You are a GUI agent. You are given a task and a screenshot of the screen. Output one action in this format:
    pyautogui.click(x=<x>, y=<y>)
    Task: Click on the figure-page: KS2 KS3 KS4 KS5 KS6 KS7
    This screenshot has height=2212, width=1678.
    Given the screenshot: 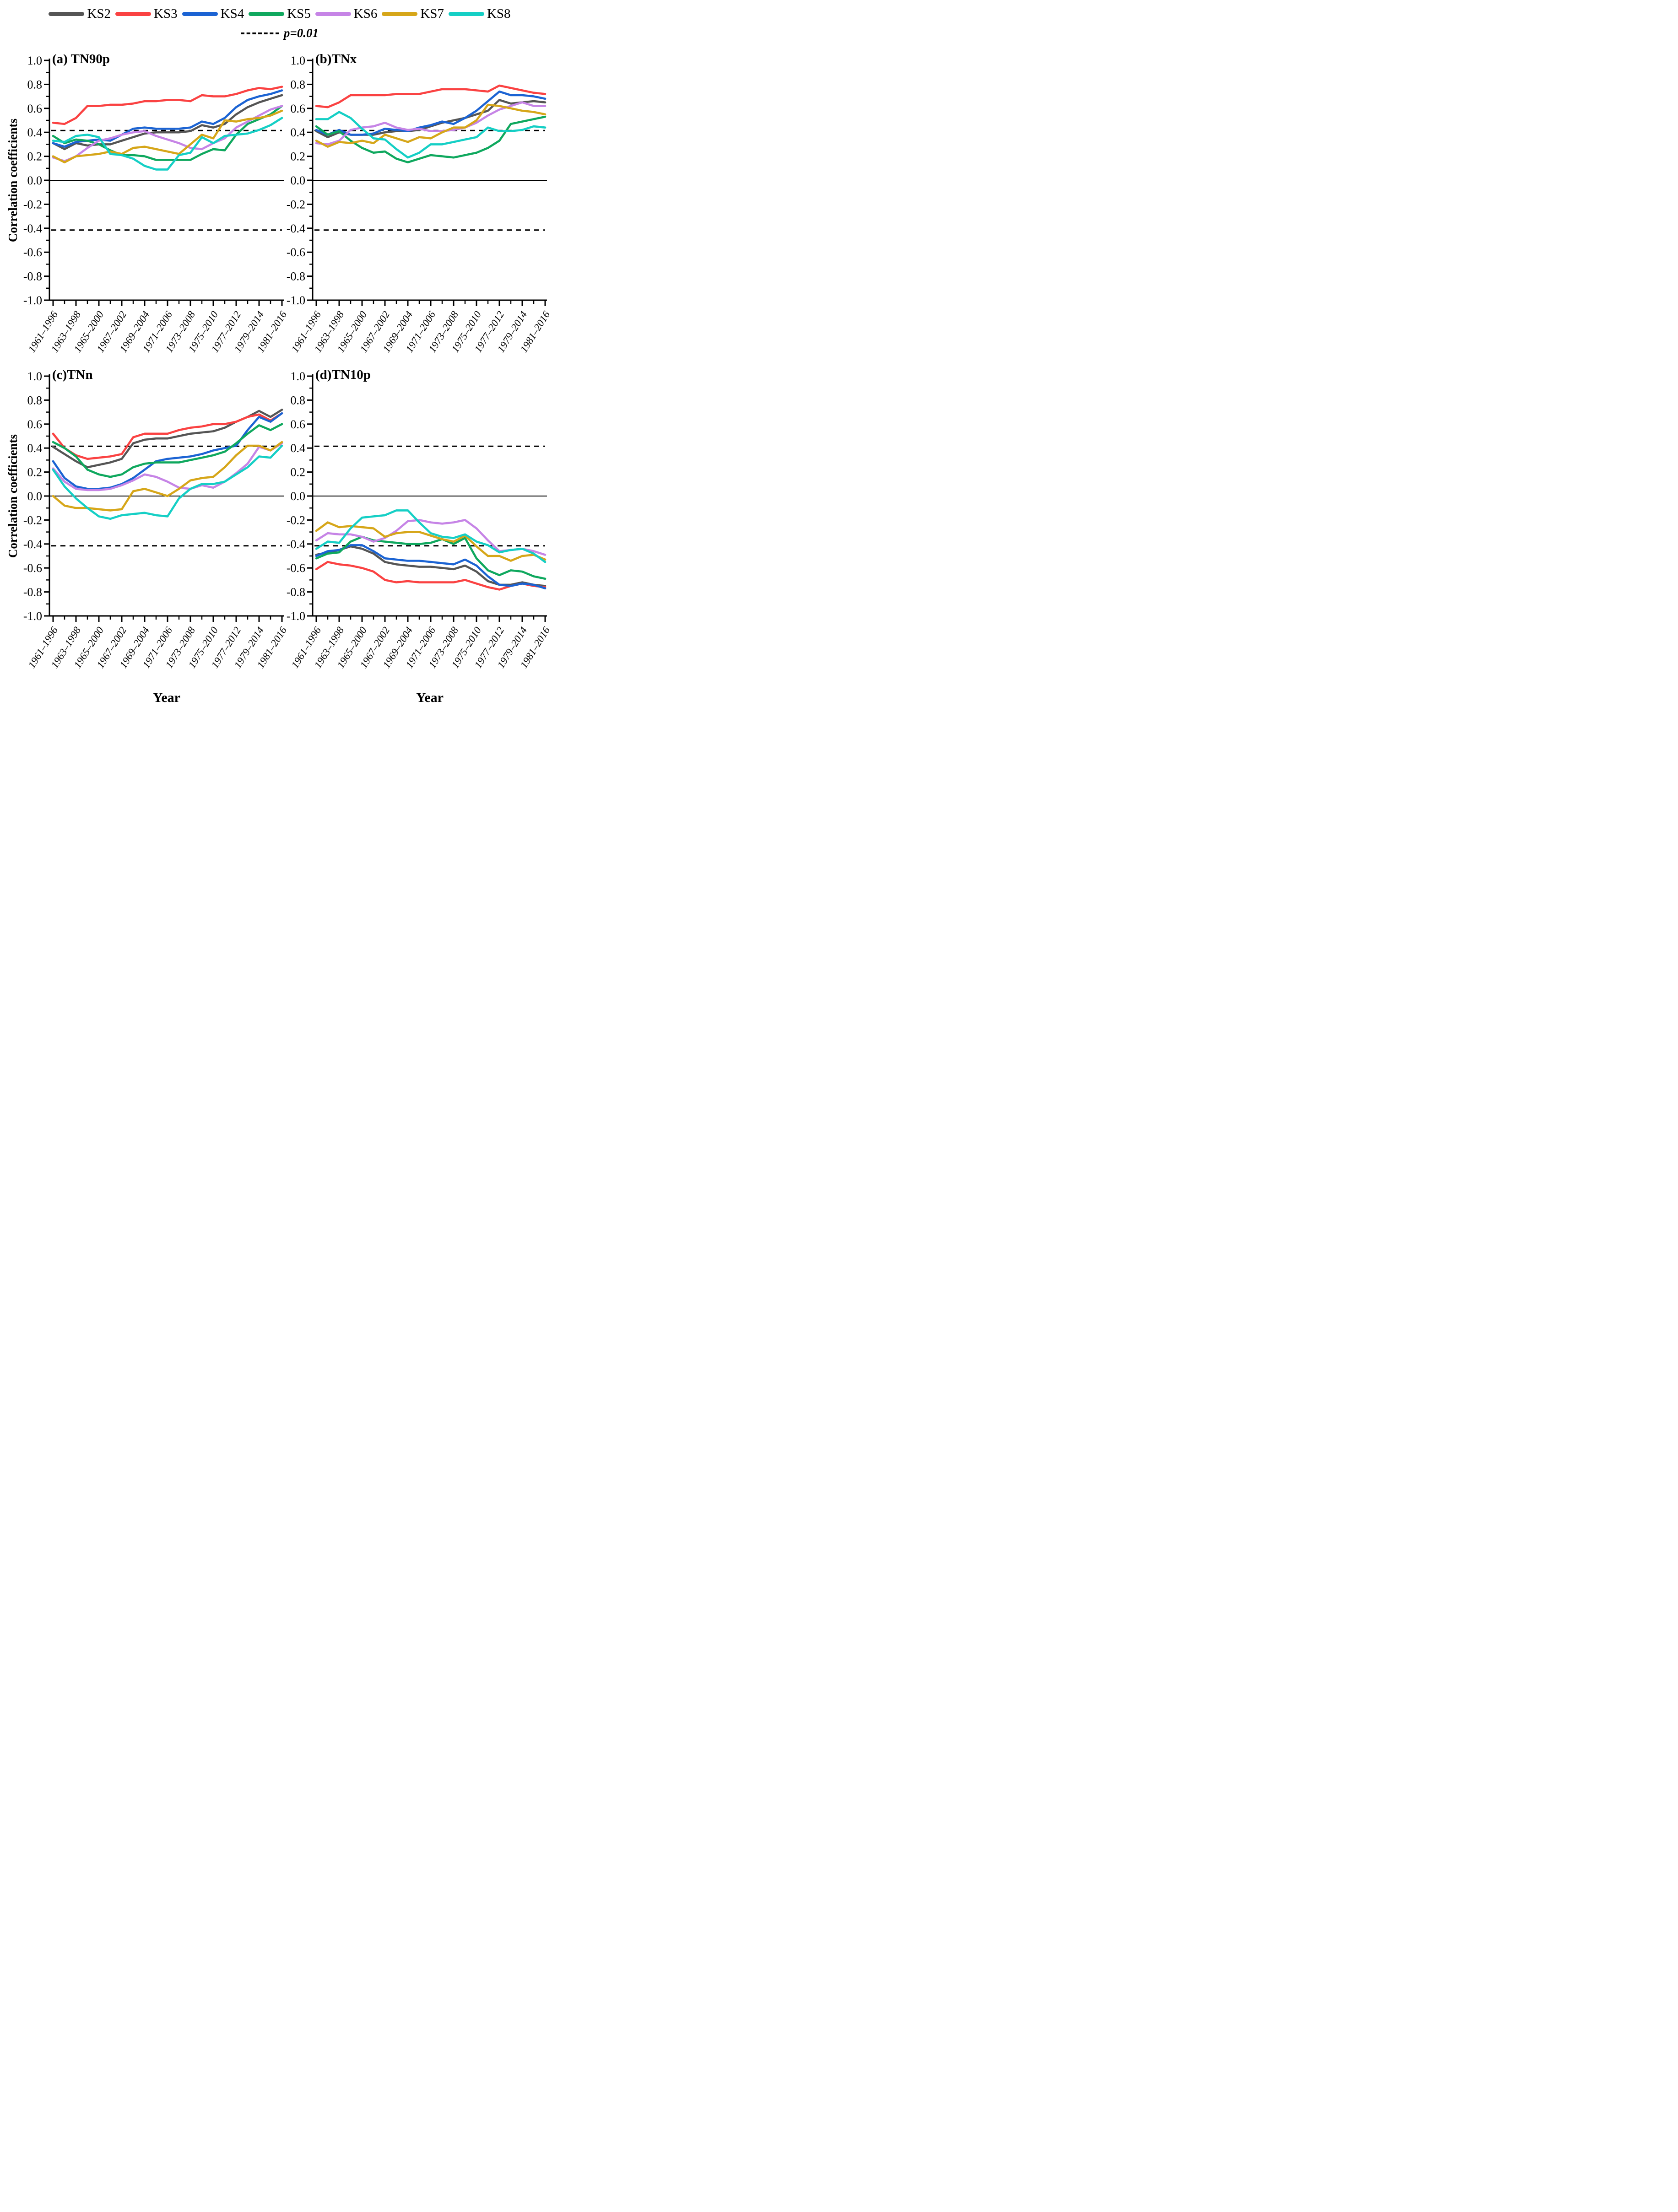 What is the action you would take?
    pyautogui.click(x=280, y=357)
    